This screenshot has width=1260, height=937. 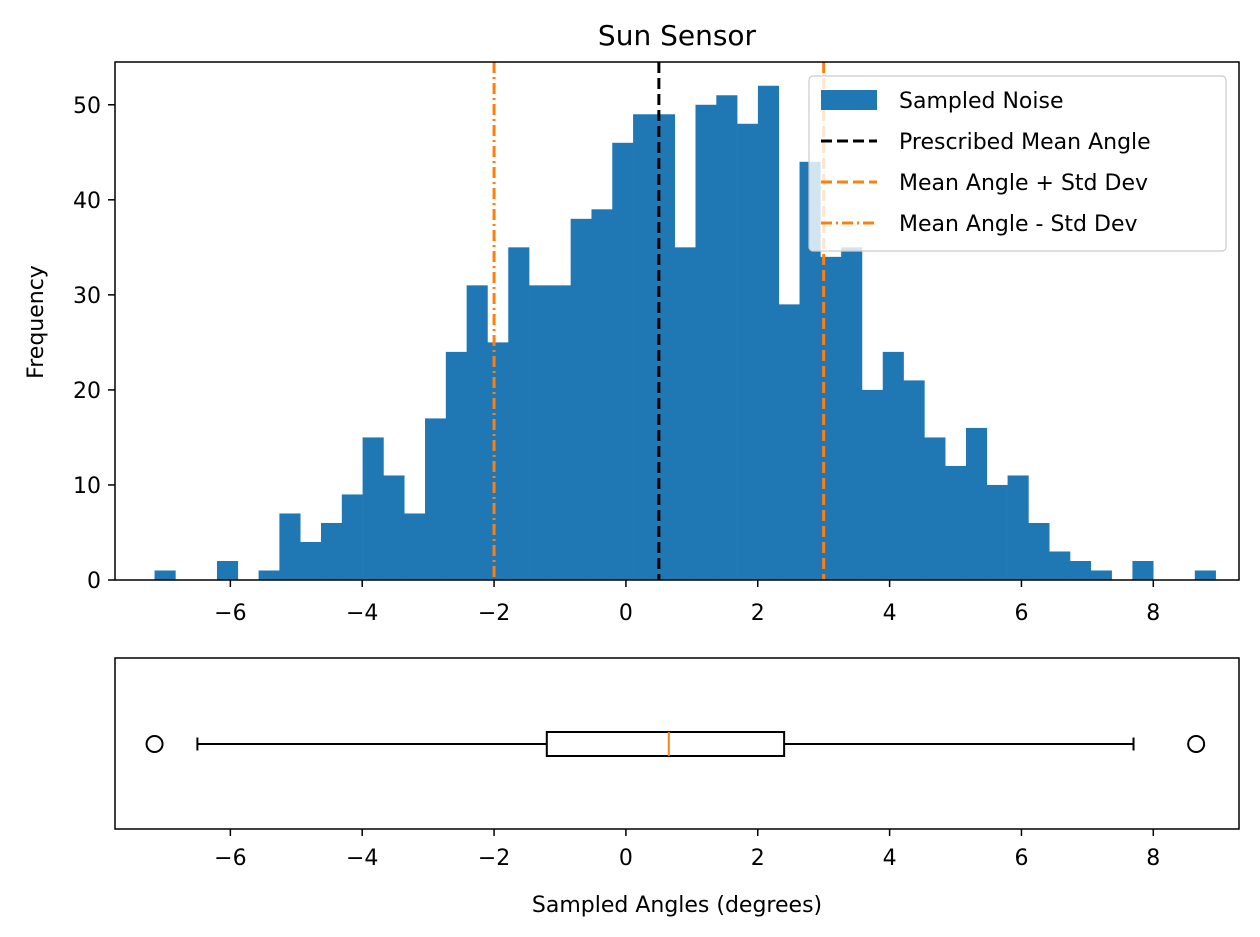 What do you see at coordinates (677, 35) in the screenshot?
I see `chart-title: Sun Sensor` at bounding box center [677, 35].